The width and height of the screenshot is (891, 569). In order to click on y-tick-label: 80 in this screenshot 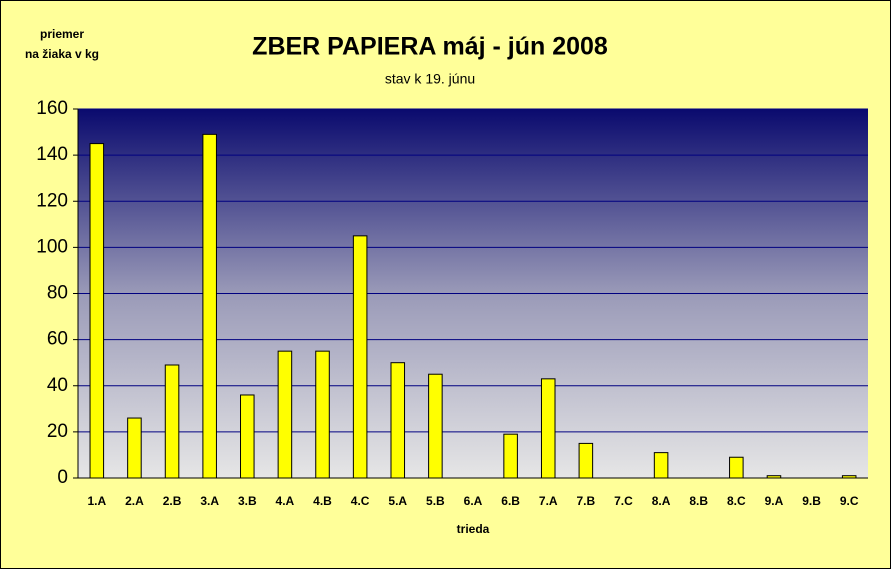, I will do `click(57, 293)`.